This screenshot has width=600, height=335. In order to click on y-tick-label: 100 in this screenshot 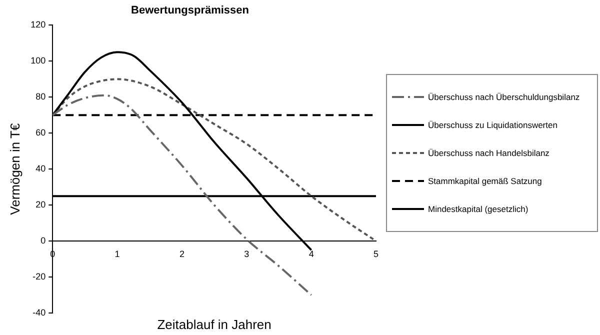, I will do `click(38, 61)`.